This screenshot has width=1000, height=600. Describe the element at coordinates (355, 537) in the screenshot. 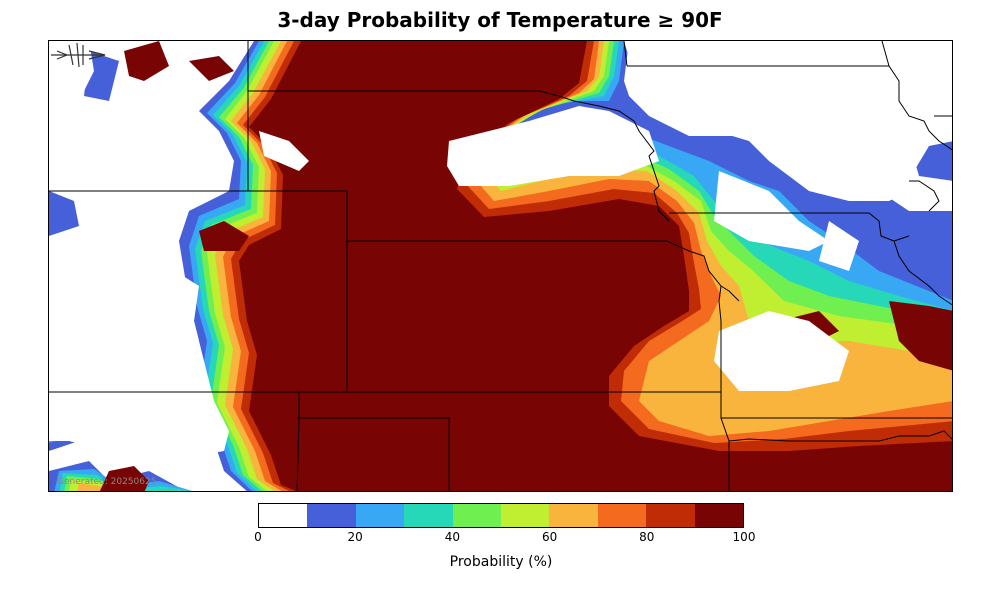

I see `colorbar-tick-label: 20` at that location.